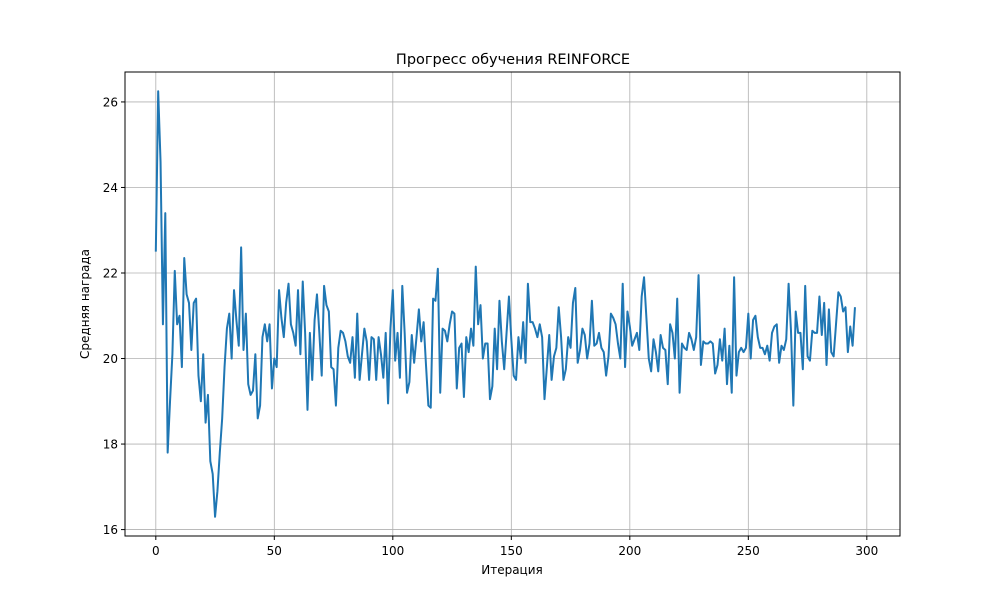 The width and height of the screenshot is (1000, 600). What do you see at coordinates (110, 445) in the screenshot?
I see `y-tick-label: 18` at bounding box center [110, 445].